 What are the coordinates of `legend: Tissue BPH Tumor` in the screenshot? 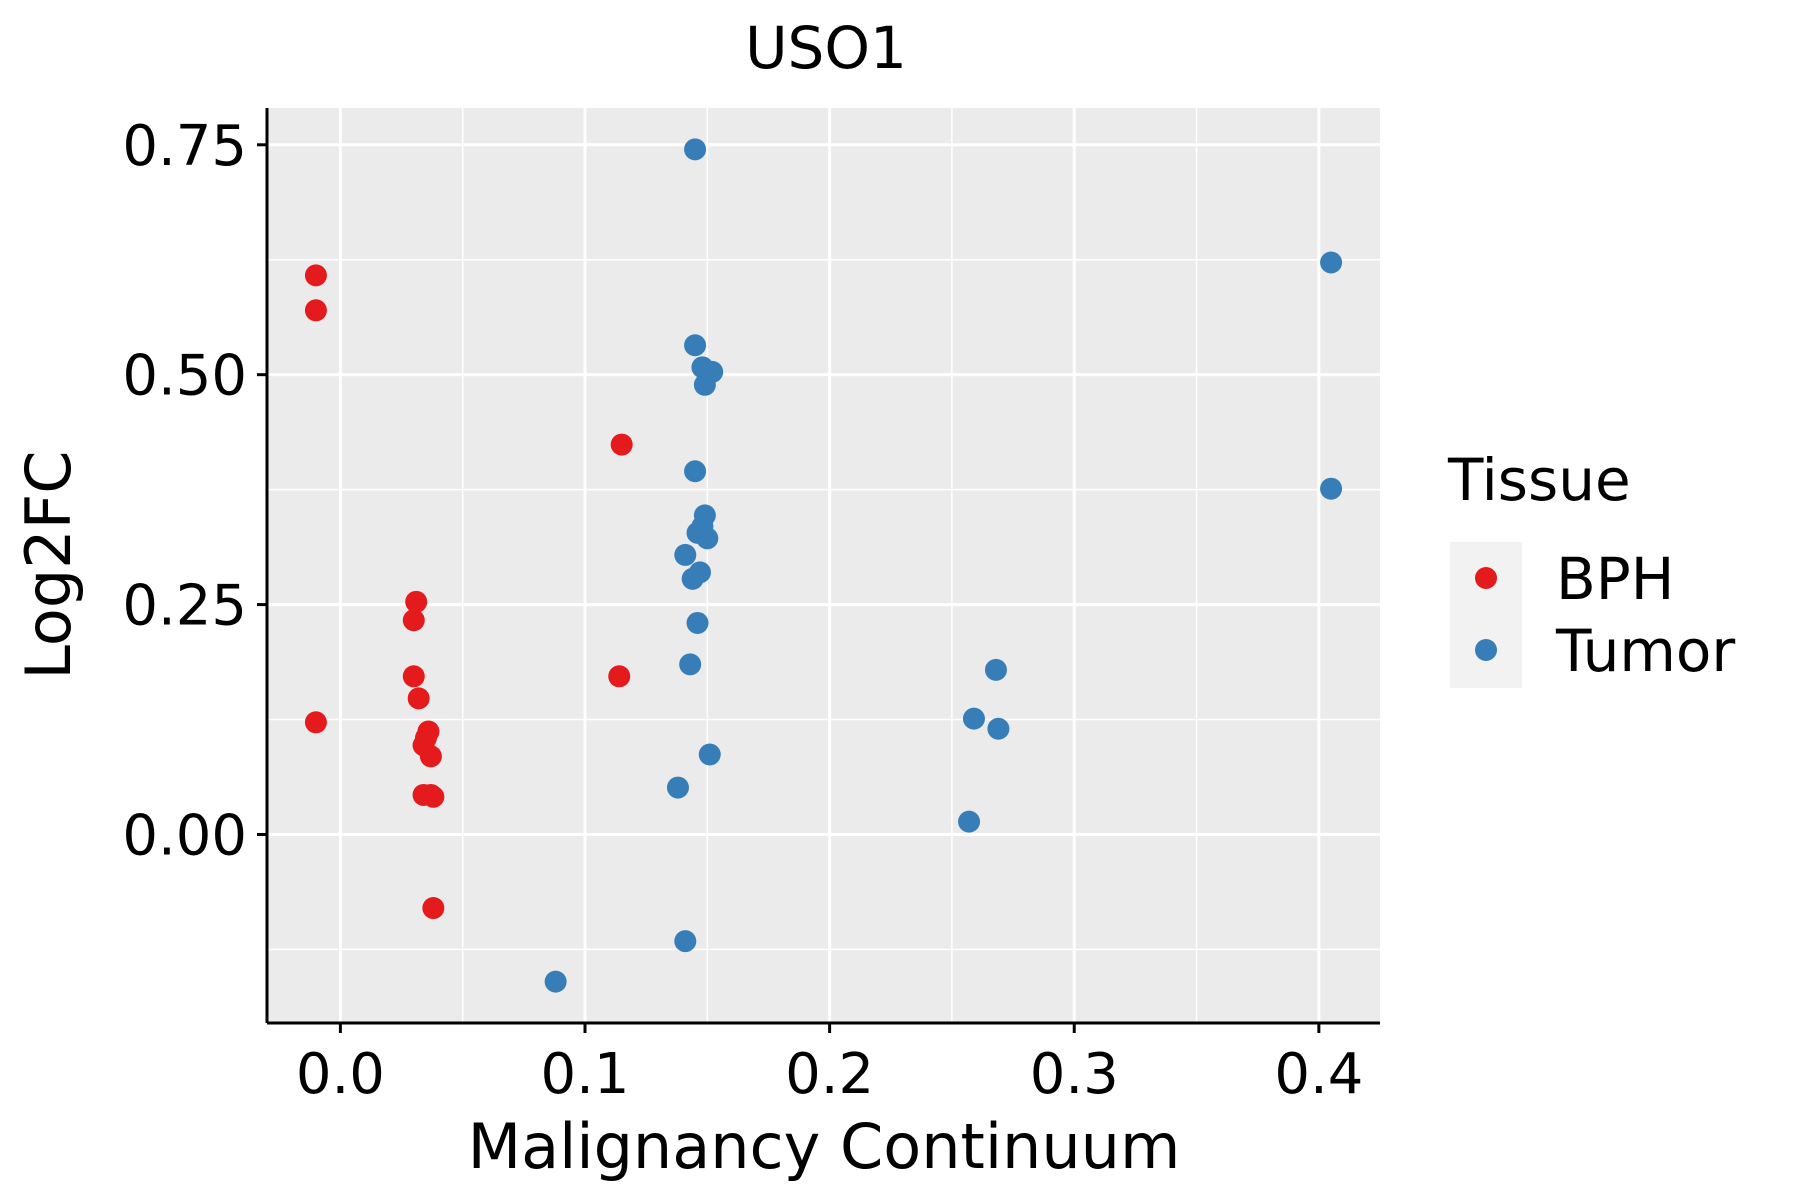 It's located at (1591, 567).